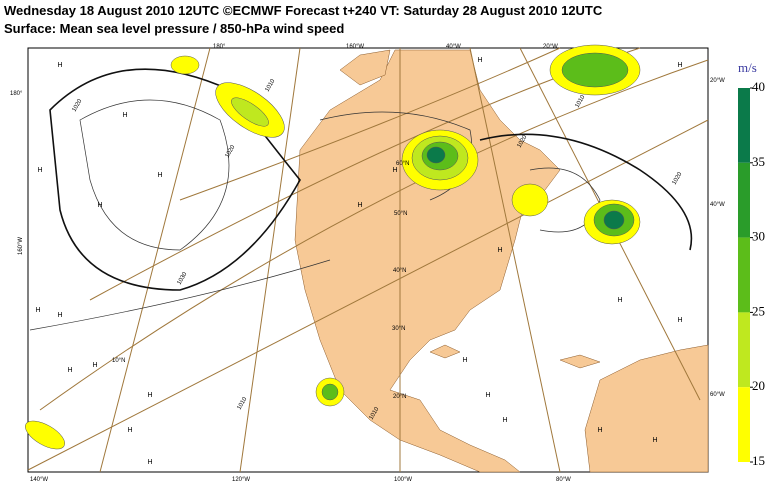 This screenshot has width=774, height=492. I want to click on longitude-label: 160°W, so click(355, 47).